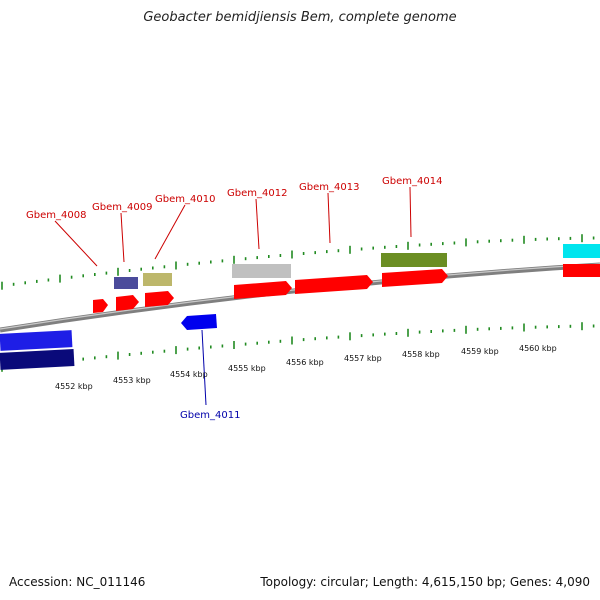 The height and width of the screenshot is (600, 600). Describe the element at coordinates (185, 199) in the screenshot. I see `gene-label-4010: Gbem_4010` at that location.